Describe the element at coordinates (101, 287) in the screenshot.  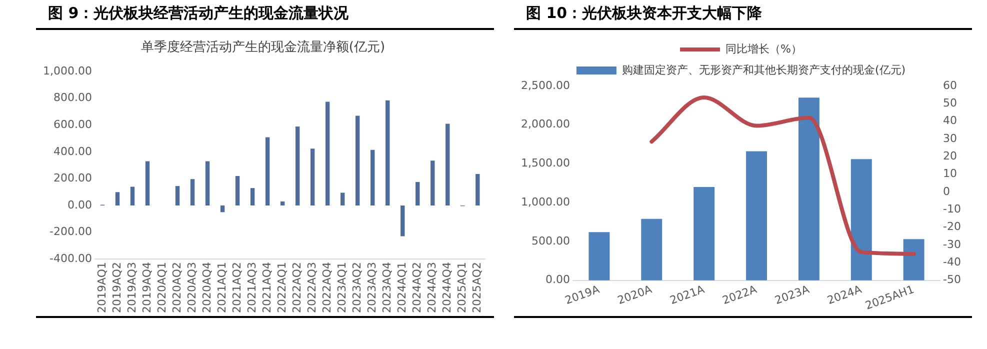
I see `x-tick-label: 2019AQ1` at that location.